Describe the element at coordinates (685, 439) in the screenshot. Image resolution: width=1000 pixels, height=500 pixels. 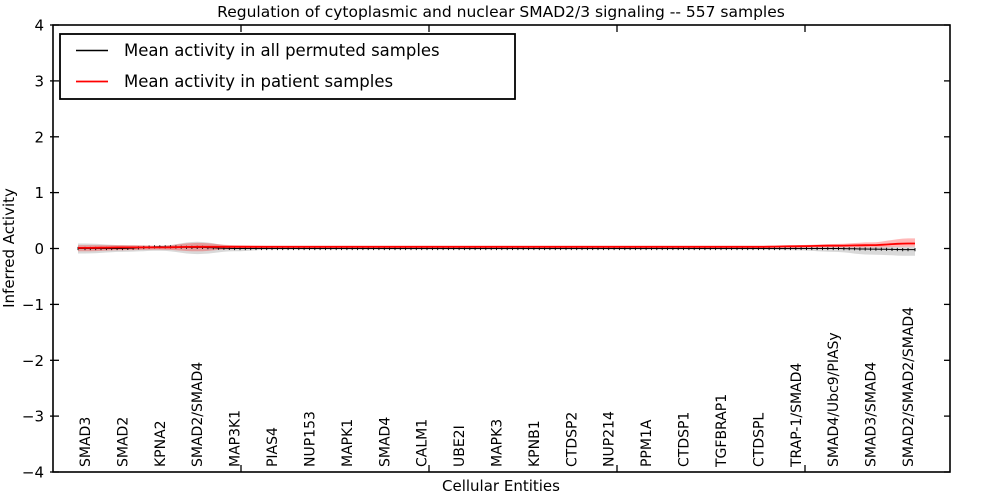
I see `x-tick-label: CTDSP1` at that location.